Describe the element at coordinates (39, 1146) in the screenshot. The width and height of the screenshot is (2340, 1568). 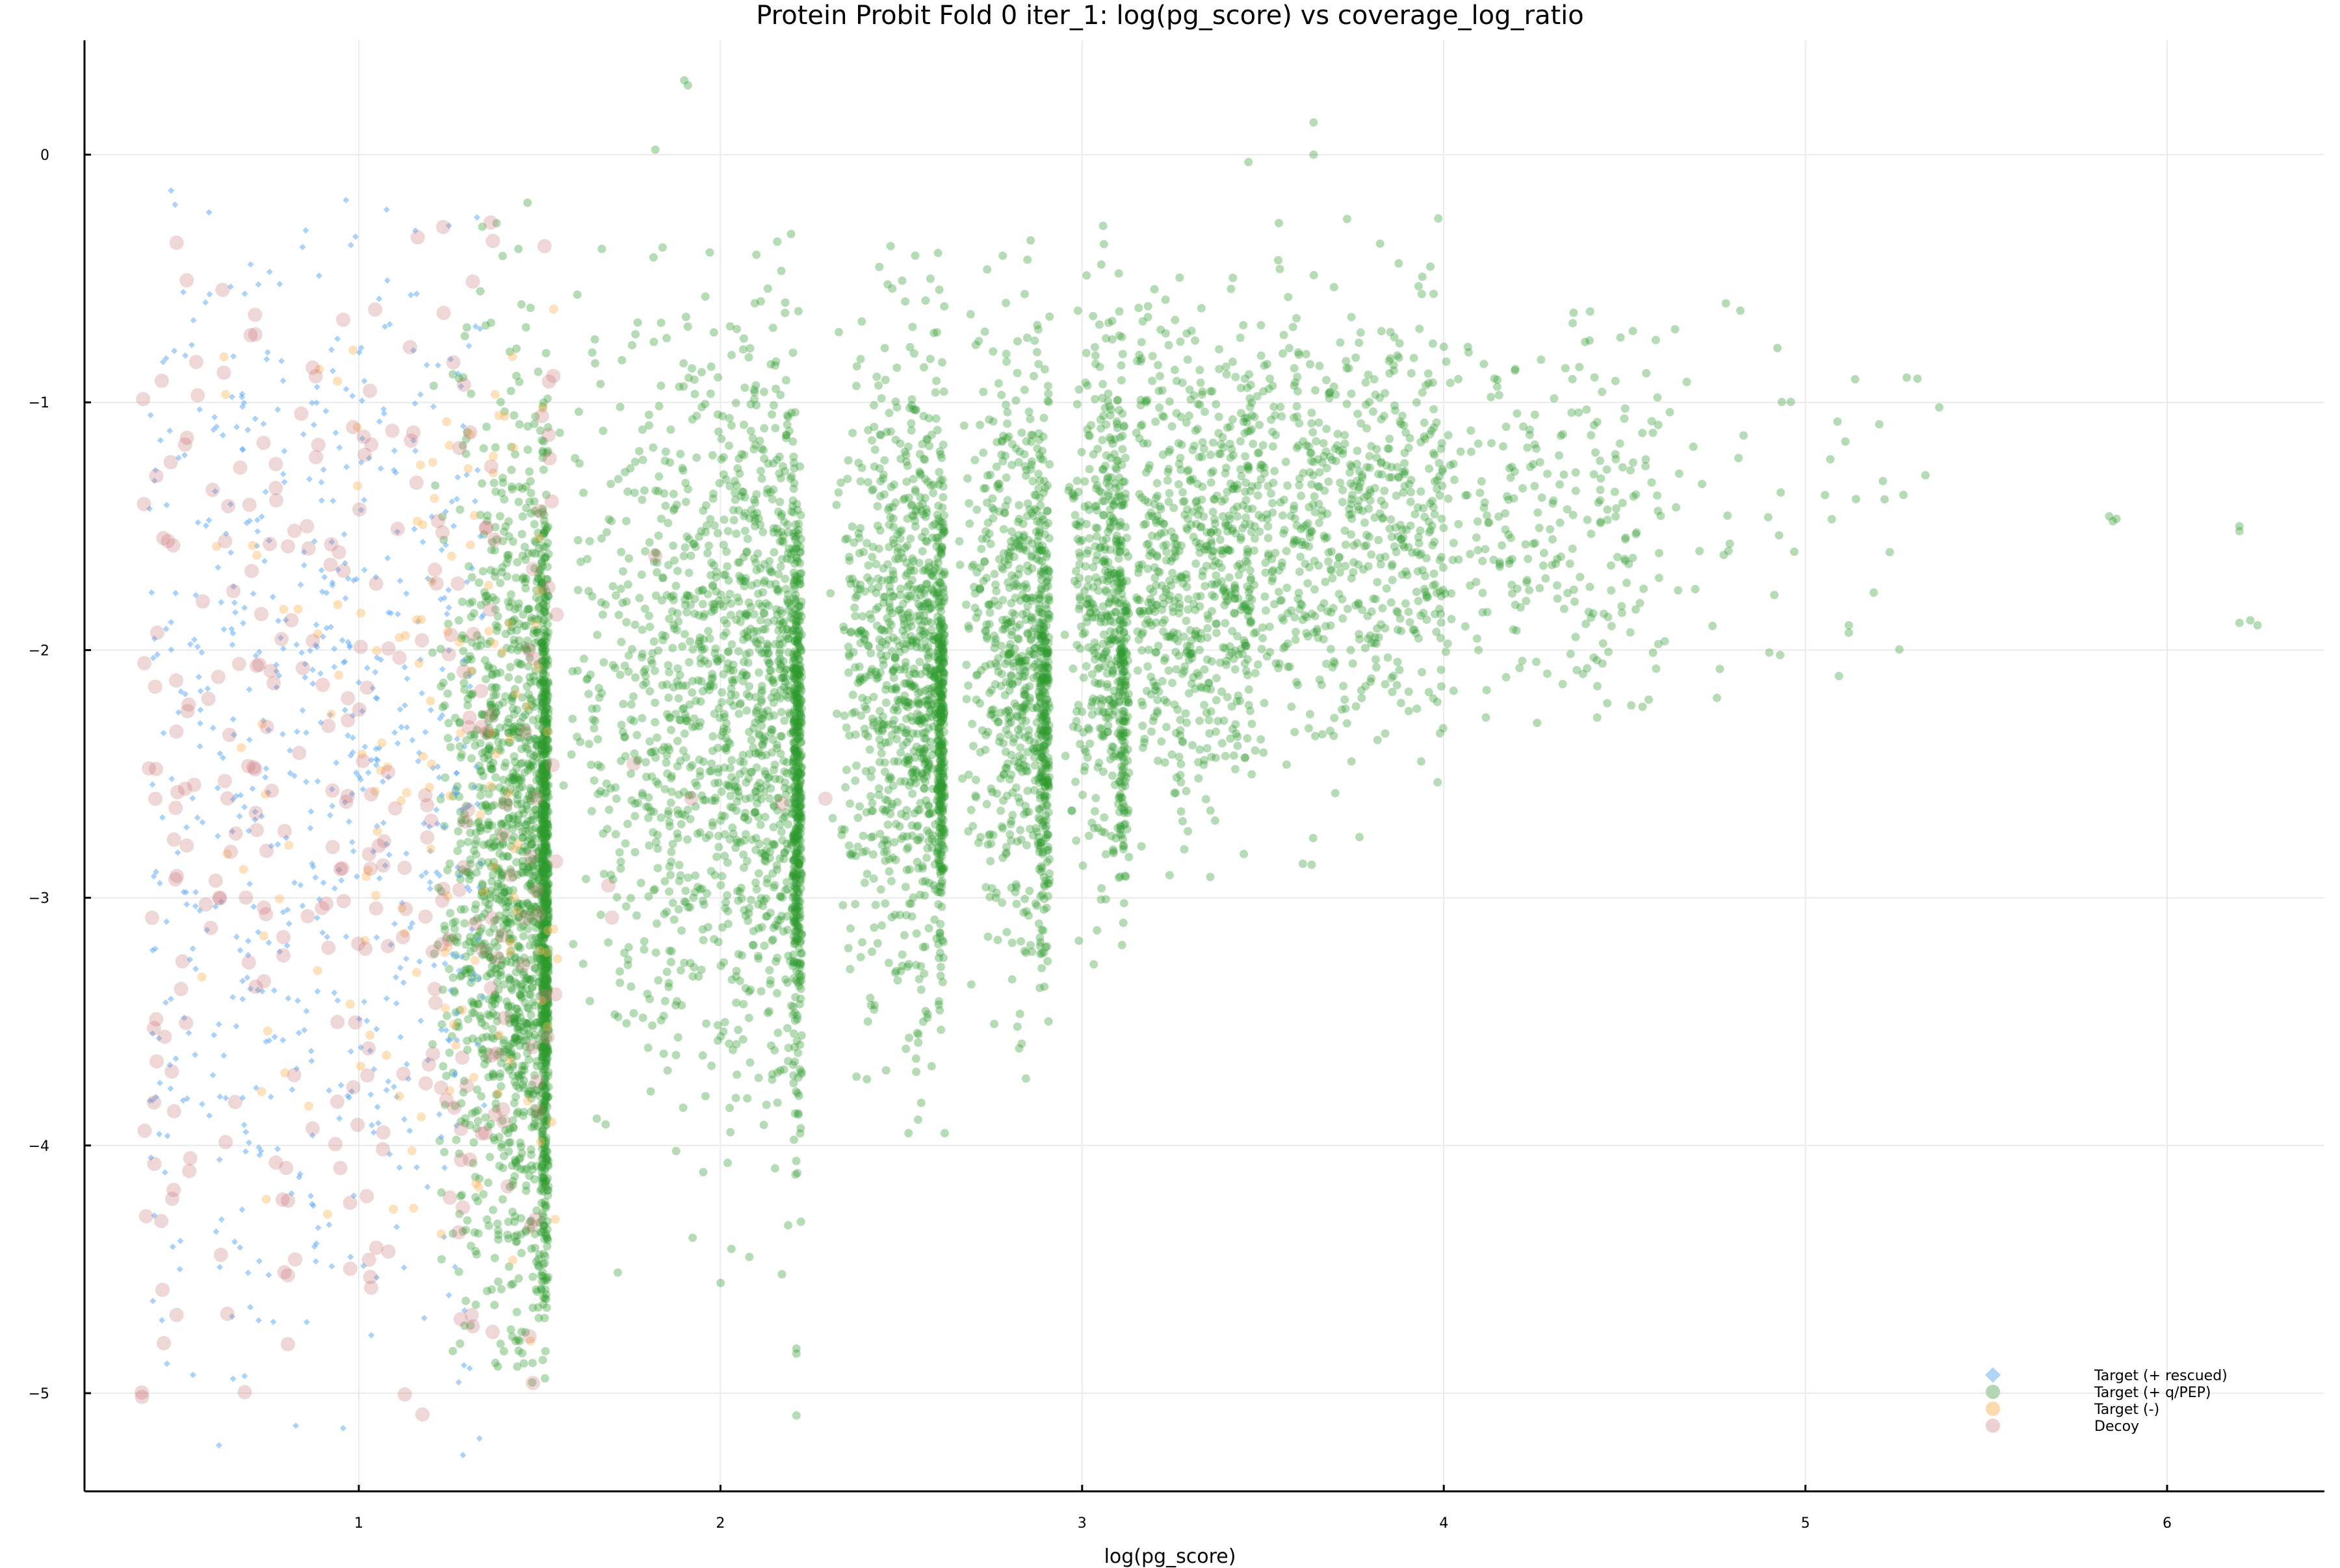
I see `y-tick-label: −4` at that location.